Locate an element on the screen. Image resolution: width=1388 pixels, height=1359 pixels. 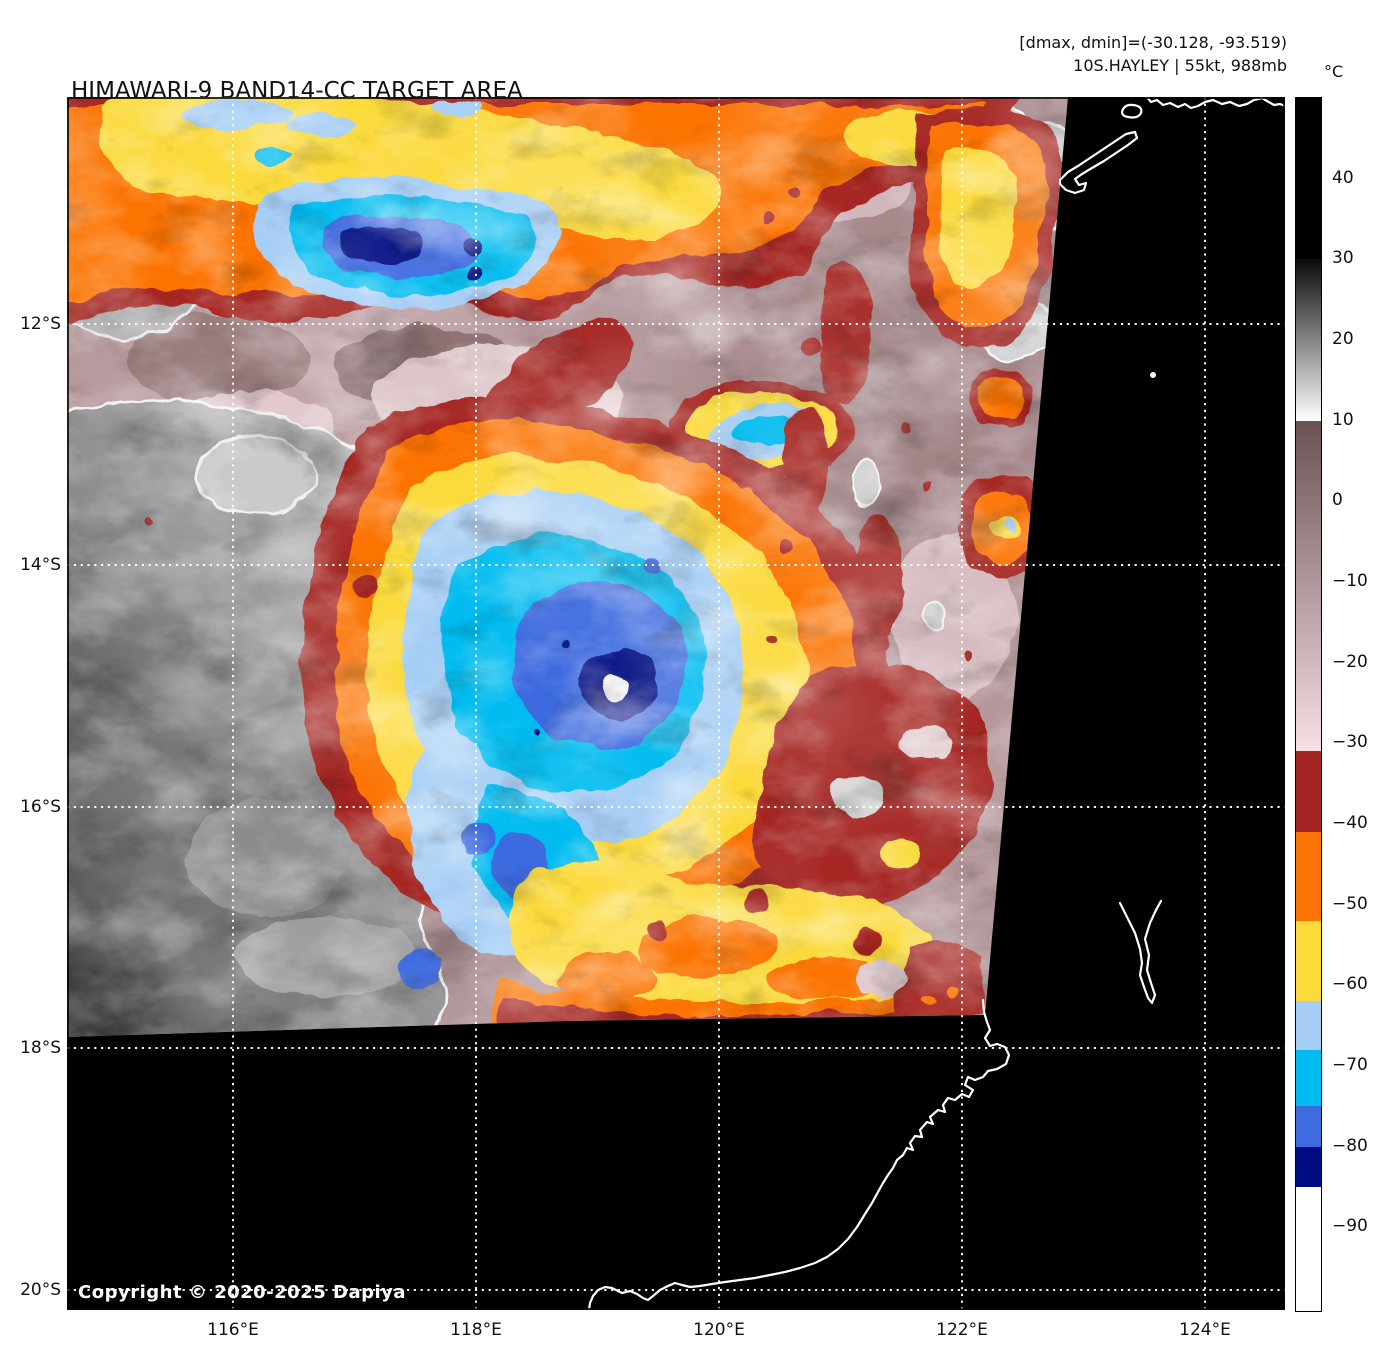
lat-tick-label: 20°S is located at coordinates (40, 1290).